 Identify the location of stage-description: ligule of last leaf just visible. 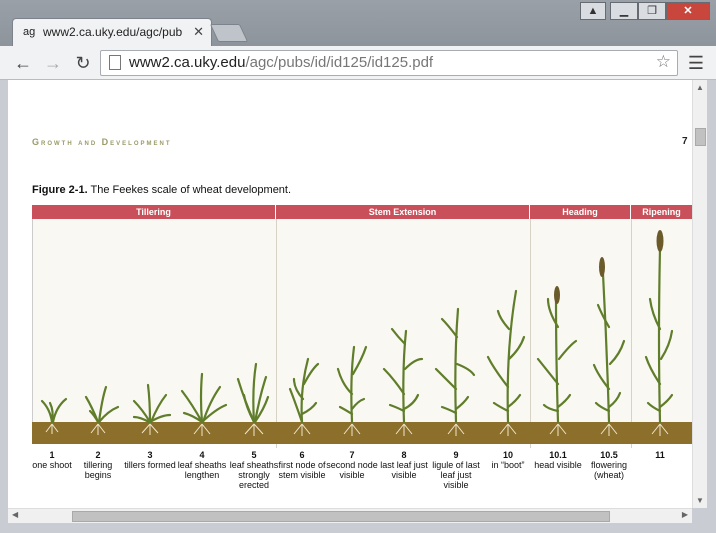
(456, 475).